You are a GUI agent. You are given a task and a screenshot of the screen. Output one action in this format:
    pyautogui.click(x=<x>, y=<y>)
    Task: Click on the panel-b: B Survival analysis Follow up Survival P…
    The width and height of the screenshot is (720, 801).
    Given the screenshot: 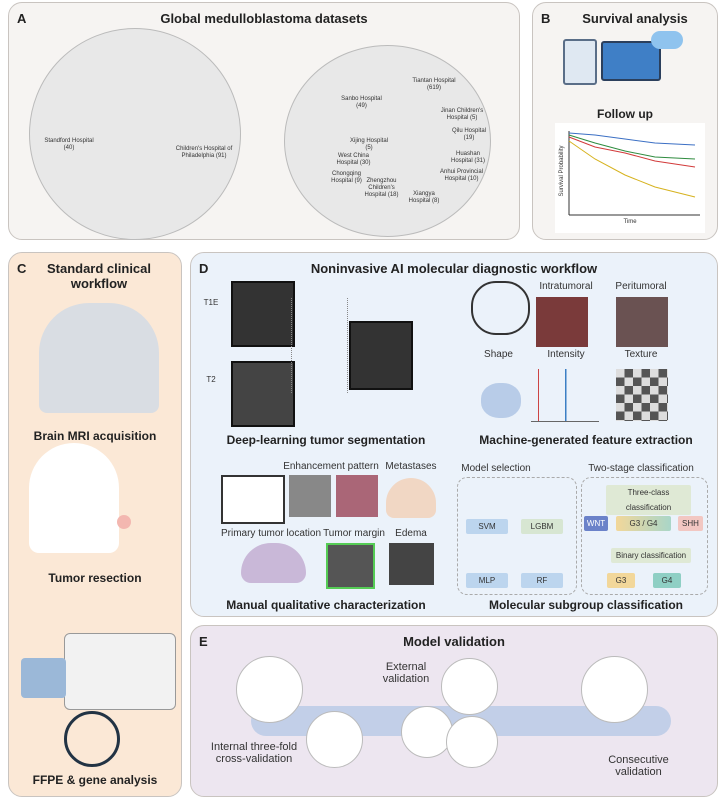 What is the action you would take?
    pyautogui.click(x=625, y=121)
    